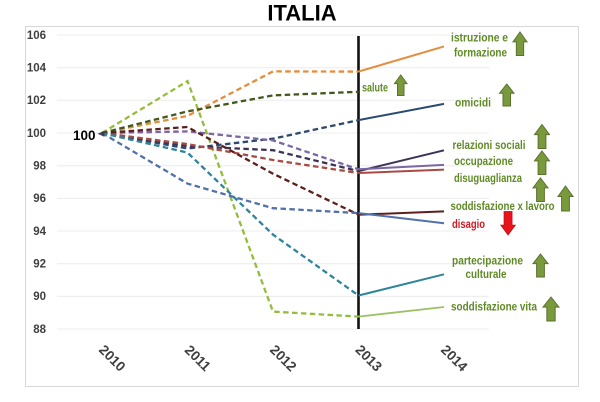  Describe the element at coordinates (39, 297) in the screenshot. I see `svg-text: 90` at that location.